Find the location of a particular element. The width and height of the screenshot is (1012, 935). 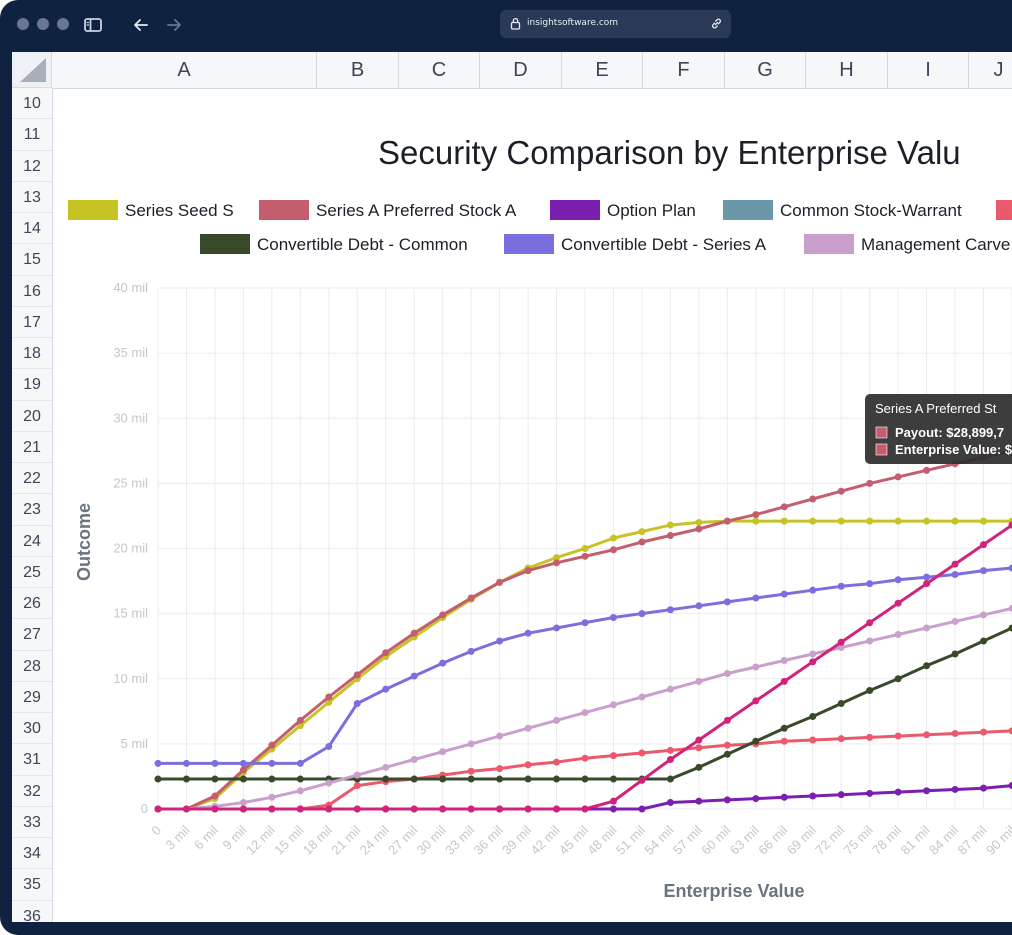

address-bar: insightsoftware.com is located at coordinates (615, 24).